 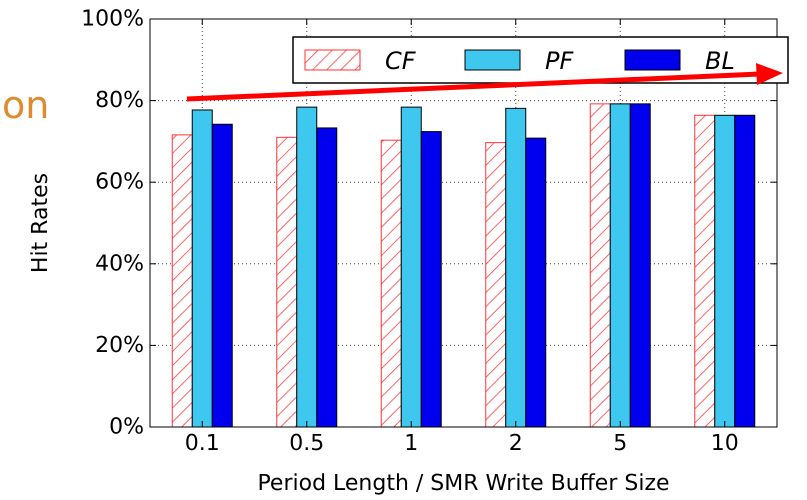 I want to click on legend-label: PF, so click(x=559, y=61).